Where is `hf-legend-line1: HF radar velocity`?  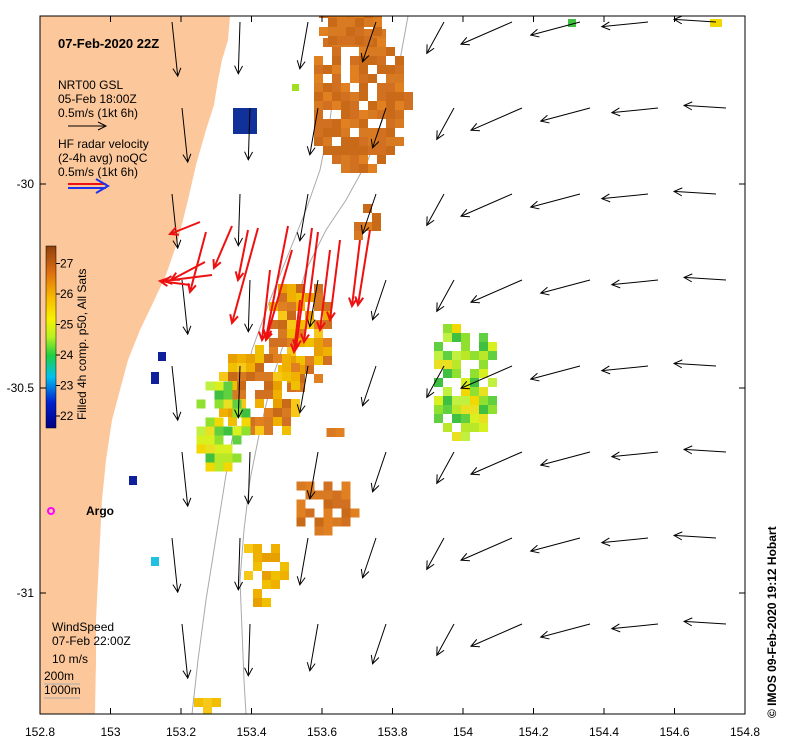 hf-legend-line1: HF radar velocity is located at coordinates (103, 144).